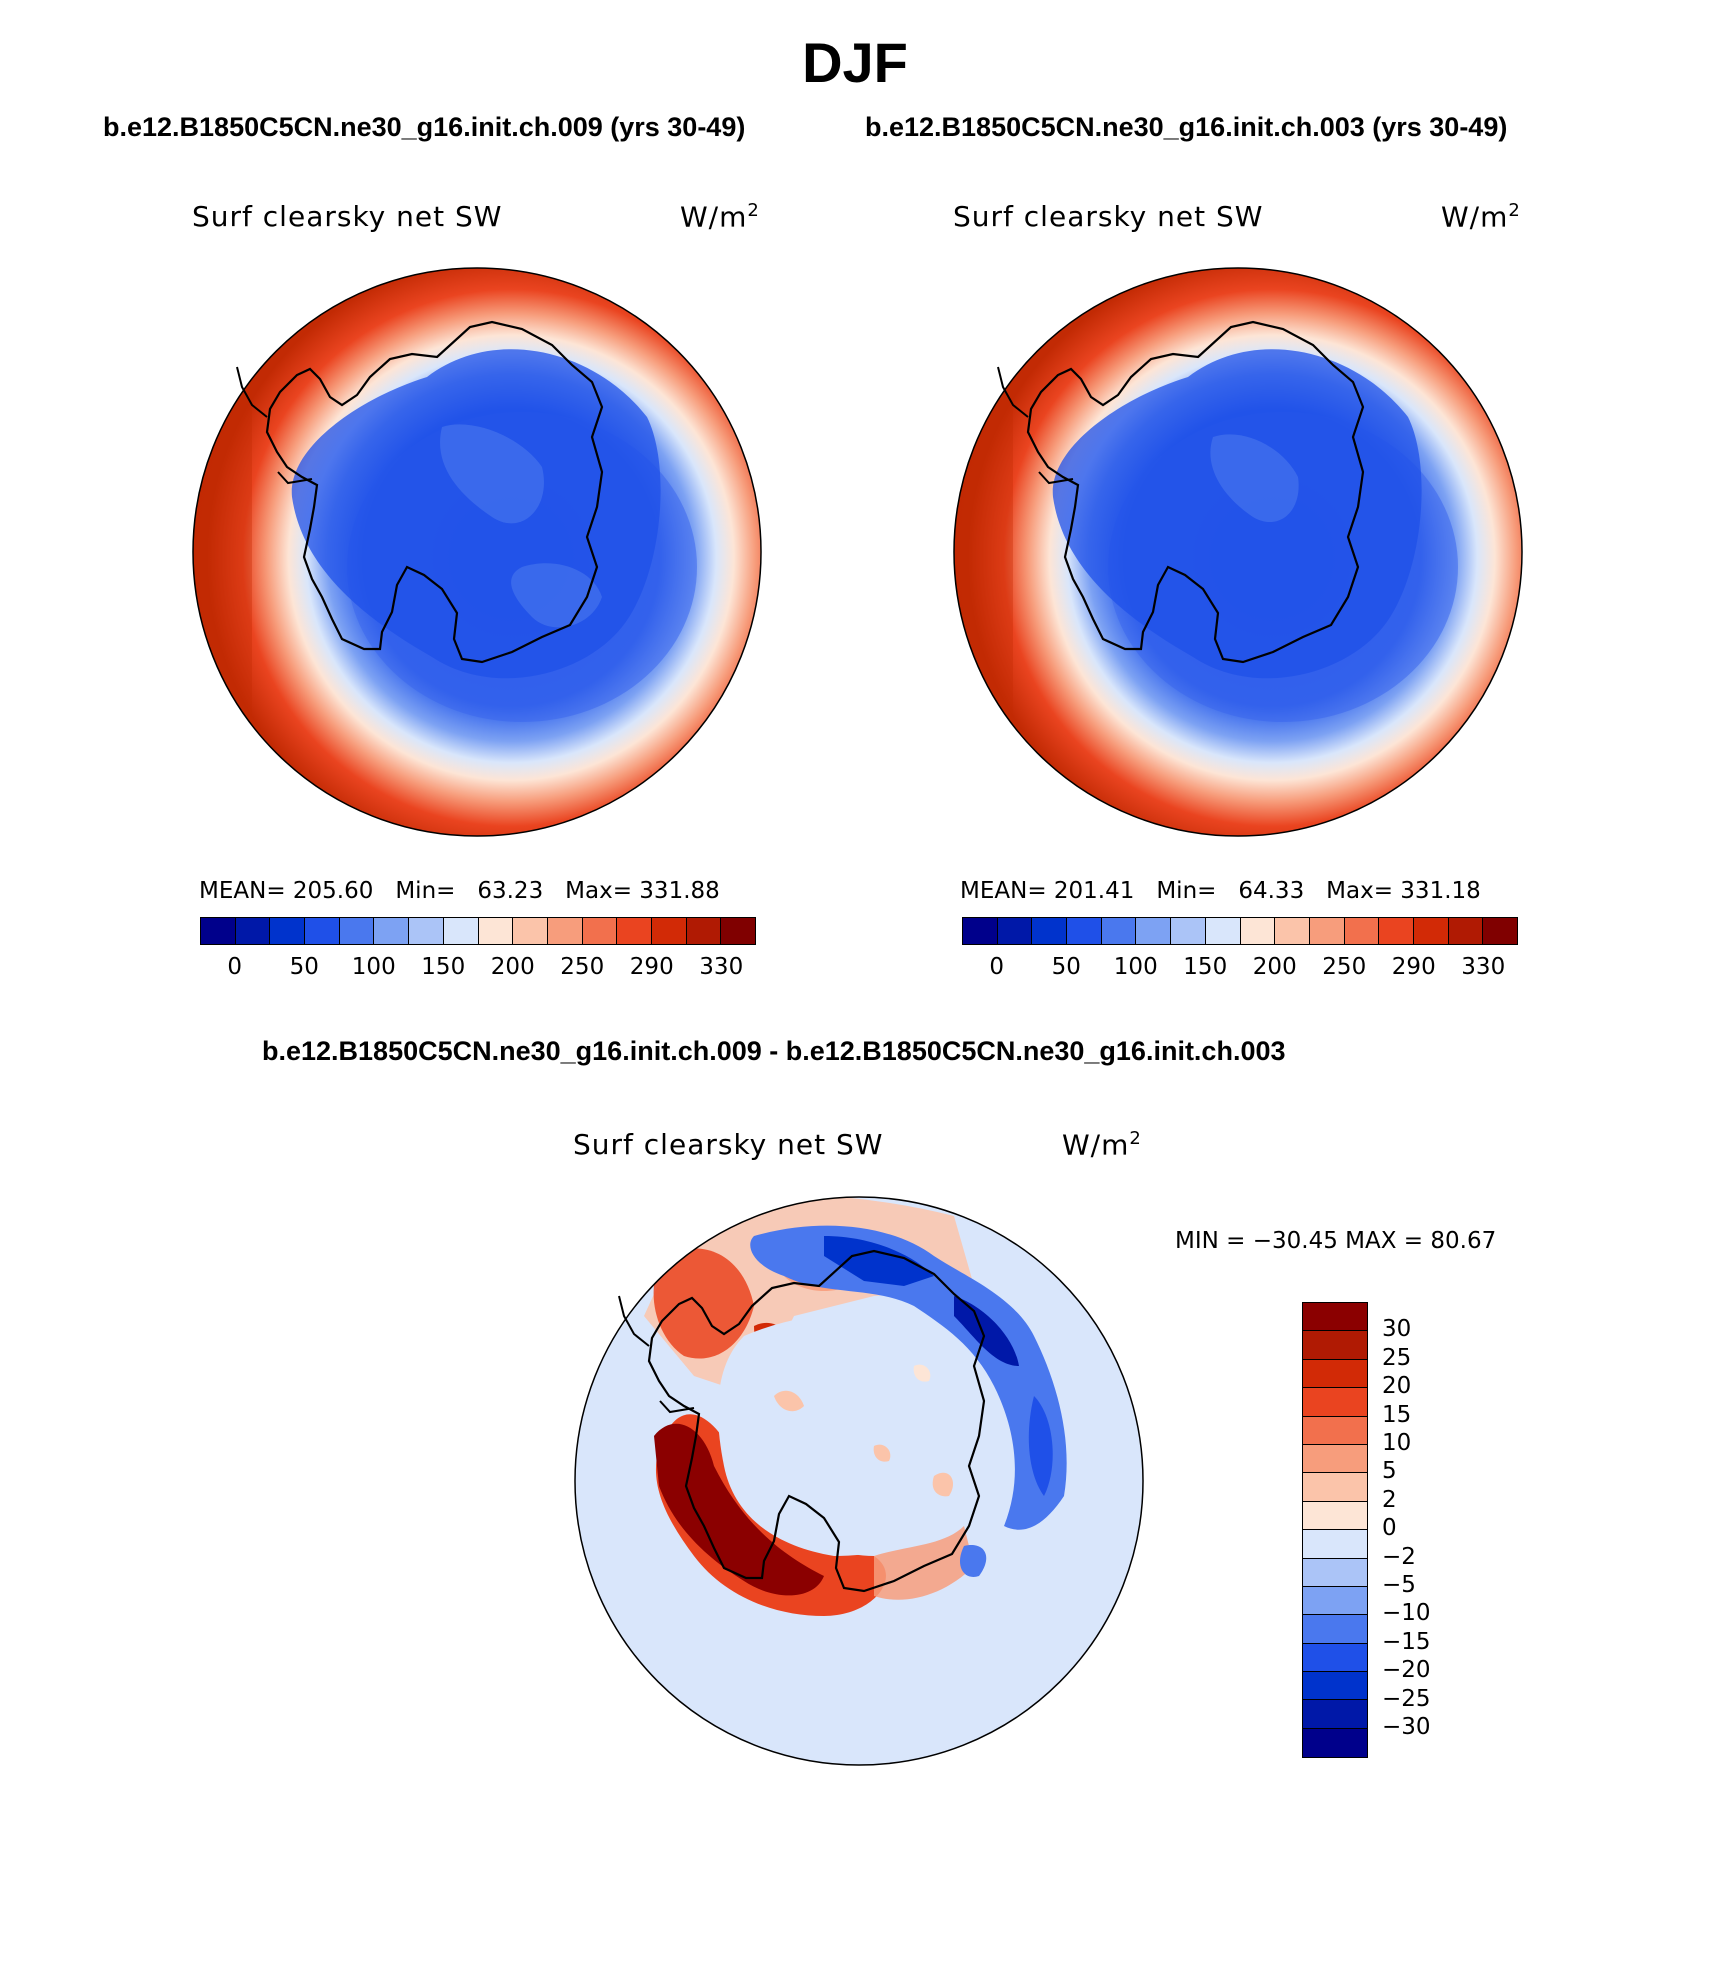 The height and width of the screenshot is (1972, 1710). I want to click on left-stats: MEAN= 205.60 Min= 63.23 Max= 331.88, so click(459, 891).